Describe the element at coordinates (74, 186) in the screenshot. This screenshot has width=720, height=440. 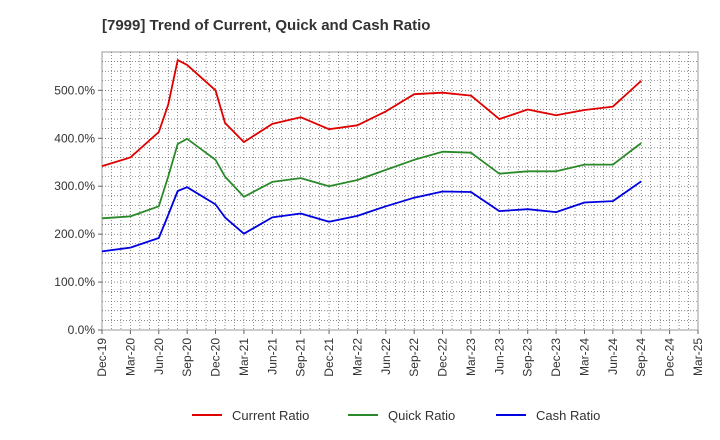
I see `y-tick-label: 300.0%` at that location.